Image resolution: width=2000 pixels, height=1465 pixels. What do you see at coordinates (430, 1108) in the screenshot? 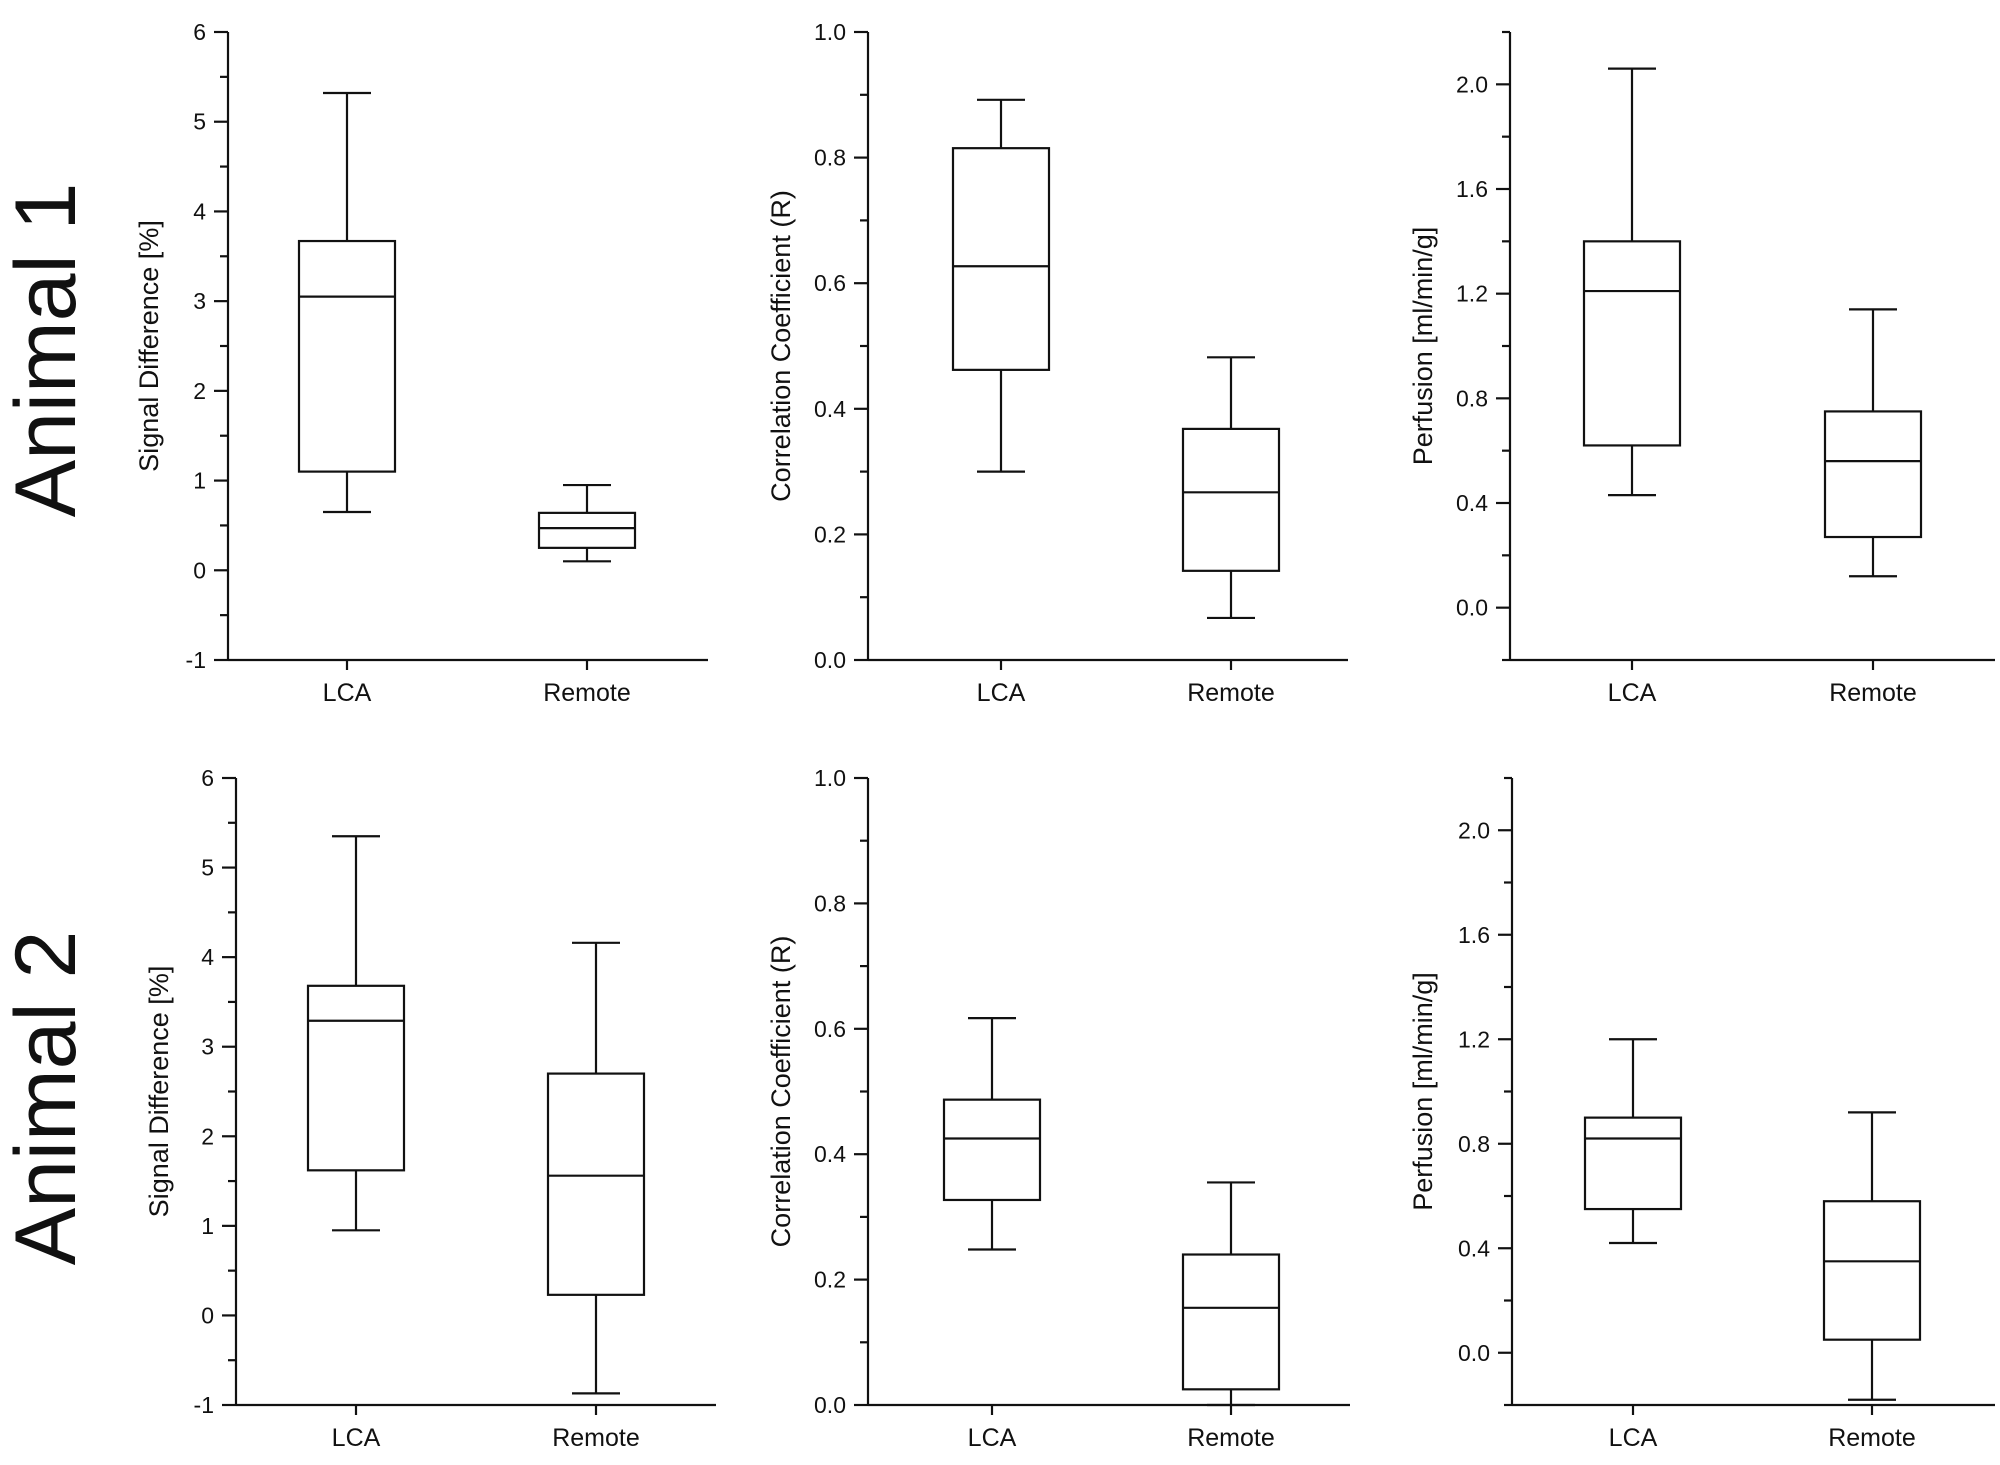
I see `chart-panel-4: -1 0 1 2 3 4 5 6 Signal Difference [%] LCA Remote` at bounding box center [430, 1108].